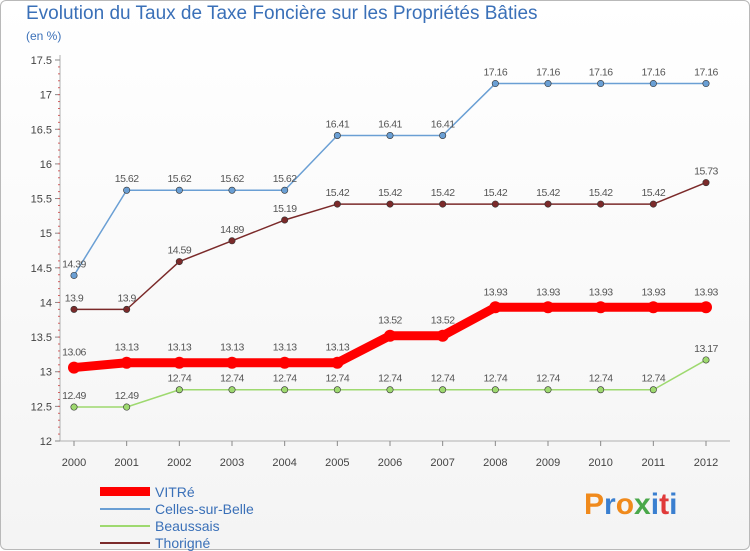  Describe the element at coordinates (390, 463) in the screenshot. I see `x-tick-label: 2006` at that location.